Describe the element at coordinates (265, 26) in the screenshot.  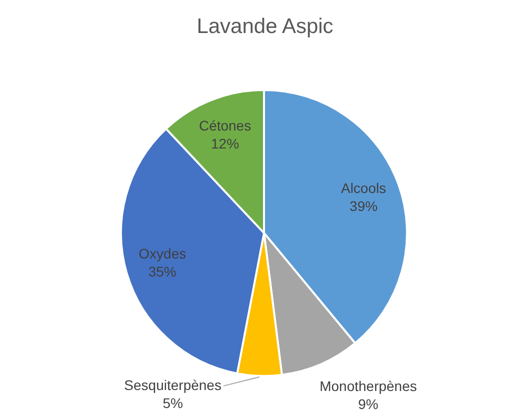
I see `chart-title: Lavande Aspic` at that location.